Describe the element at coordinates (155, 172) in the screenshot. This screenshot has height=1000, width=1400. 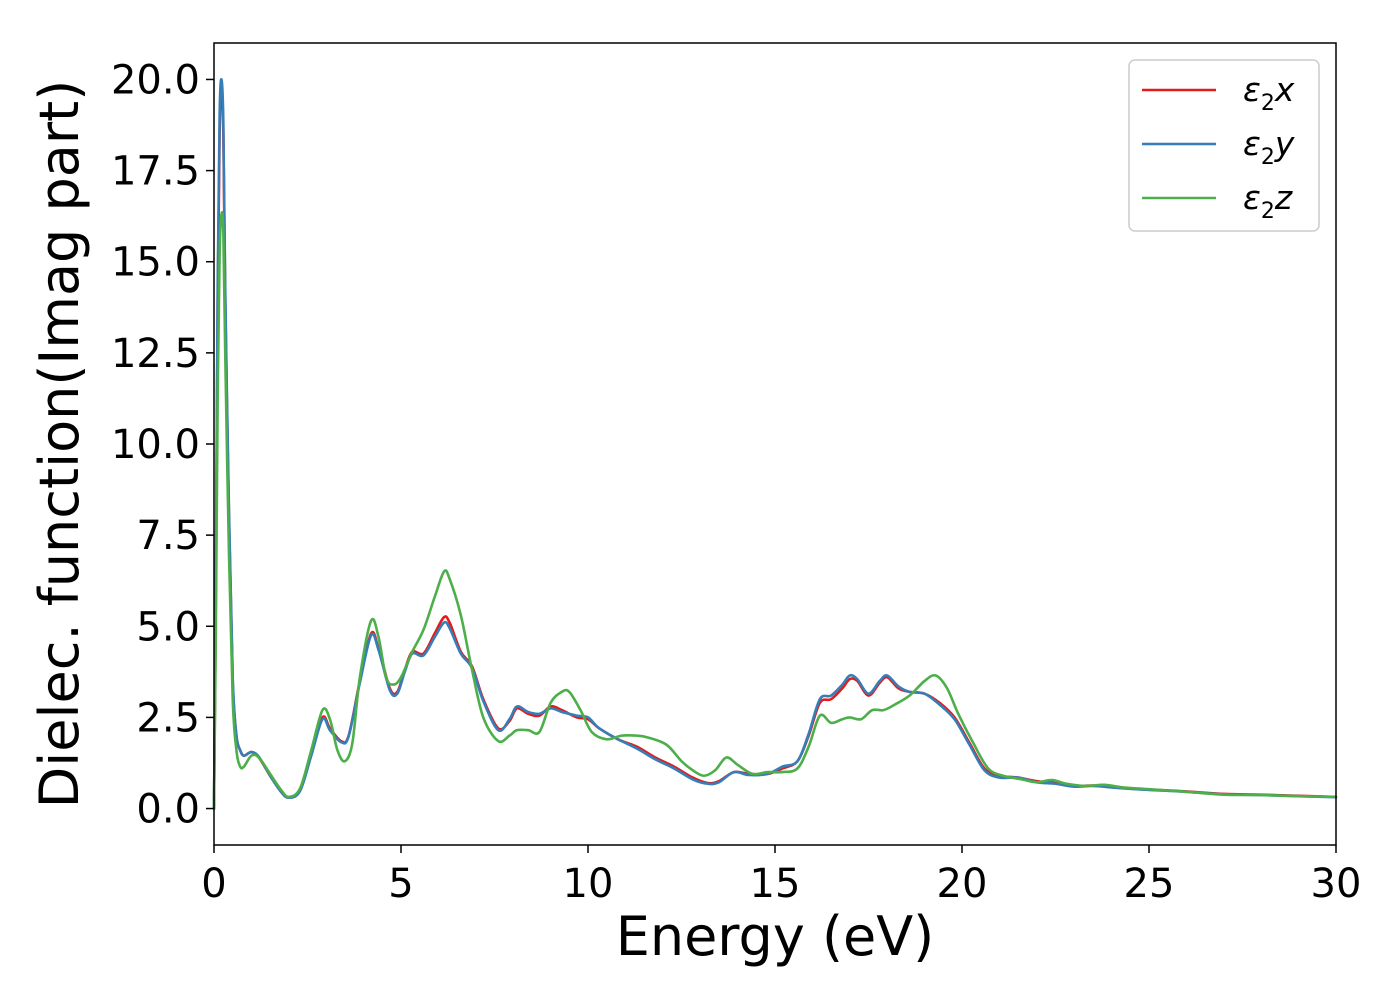
I see `y-tick-label: 17.5` at that location.